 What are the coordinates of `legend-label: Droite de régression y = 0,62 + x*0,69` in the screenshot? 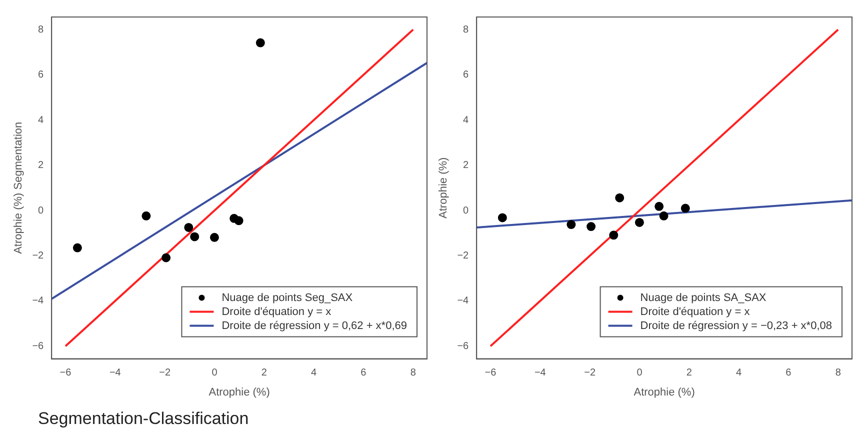 It's located at (315, 326).